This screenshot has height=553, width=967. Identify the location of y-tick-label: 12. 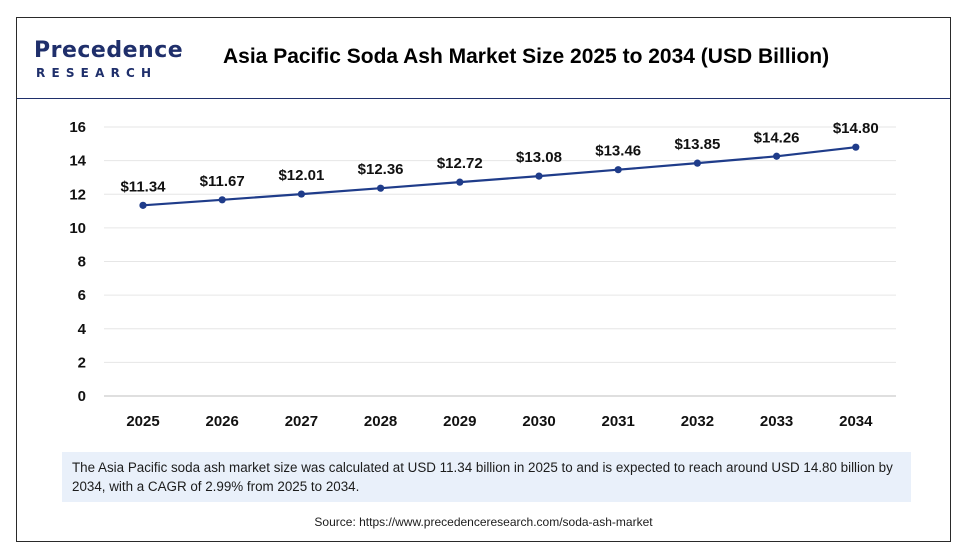
(77, 194).